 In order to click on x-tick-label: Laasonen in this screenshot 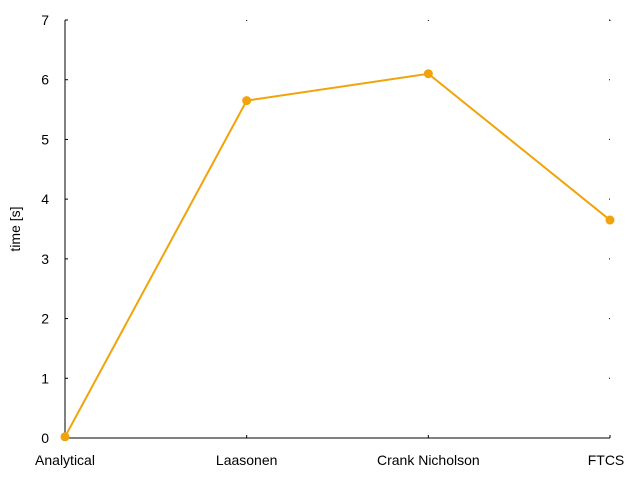, I will do `click(247, 460)`.